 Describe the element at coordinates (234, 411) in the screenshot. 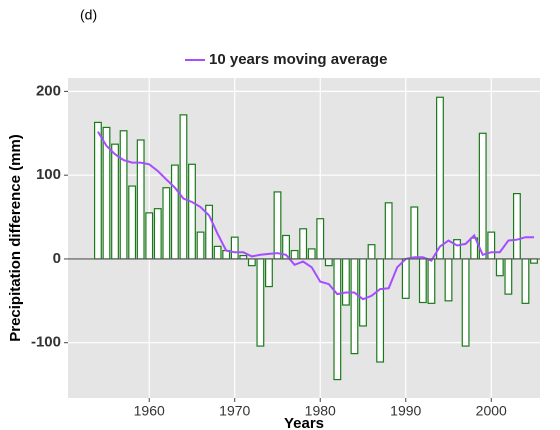

I see `x-tick-label: 1970` at that location.